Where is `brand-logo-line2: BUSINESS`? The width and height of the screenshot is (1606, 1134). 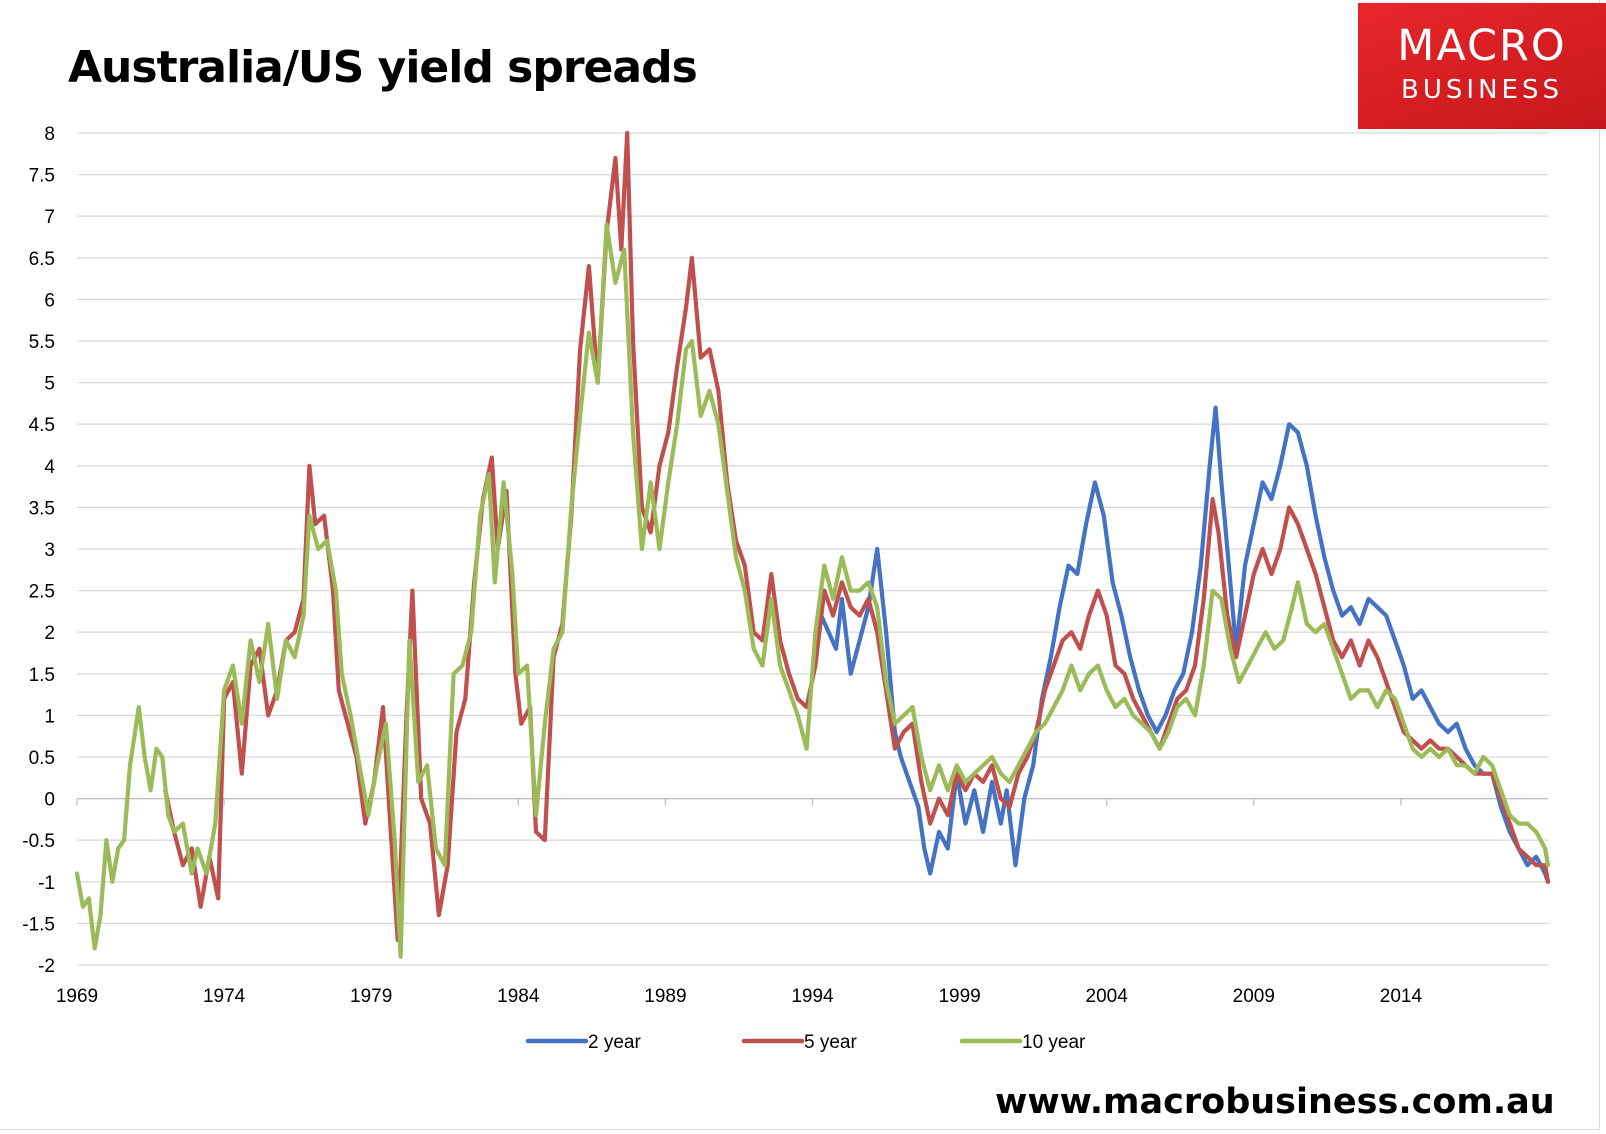 brand-logo-line2: BUSINESS is located at coordinates (1482, 90).